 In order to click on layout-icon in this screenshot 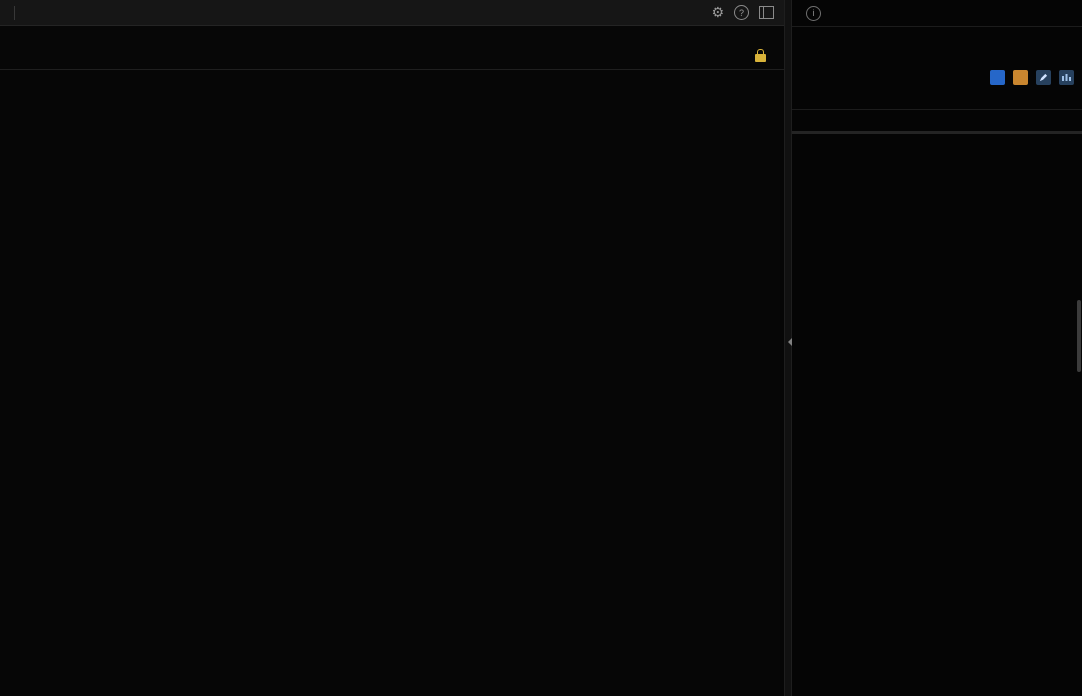, I will do `click(766, 13)`.